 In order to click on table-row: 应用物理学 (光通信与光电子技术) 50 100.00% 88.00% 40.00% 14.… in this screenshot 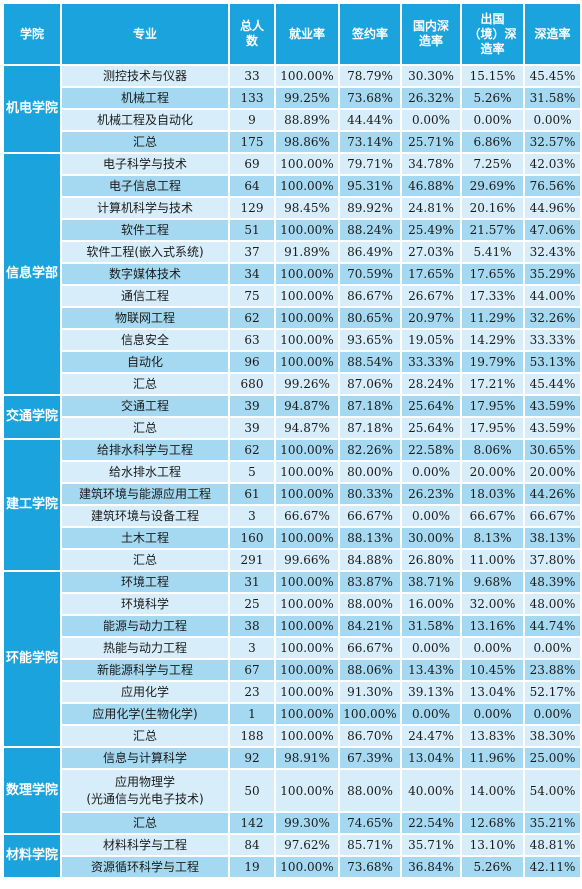, I will do `click(292, 790)`.